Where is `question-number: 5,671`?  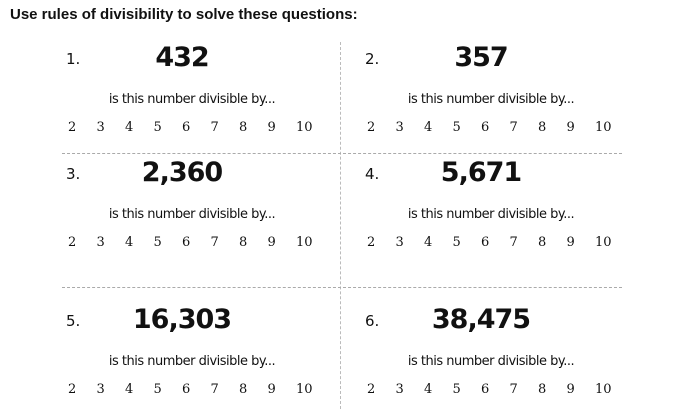
question-number: 5,671 is located at coordinates (481, 172).